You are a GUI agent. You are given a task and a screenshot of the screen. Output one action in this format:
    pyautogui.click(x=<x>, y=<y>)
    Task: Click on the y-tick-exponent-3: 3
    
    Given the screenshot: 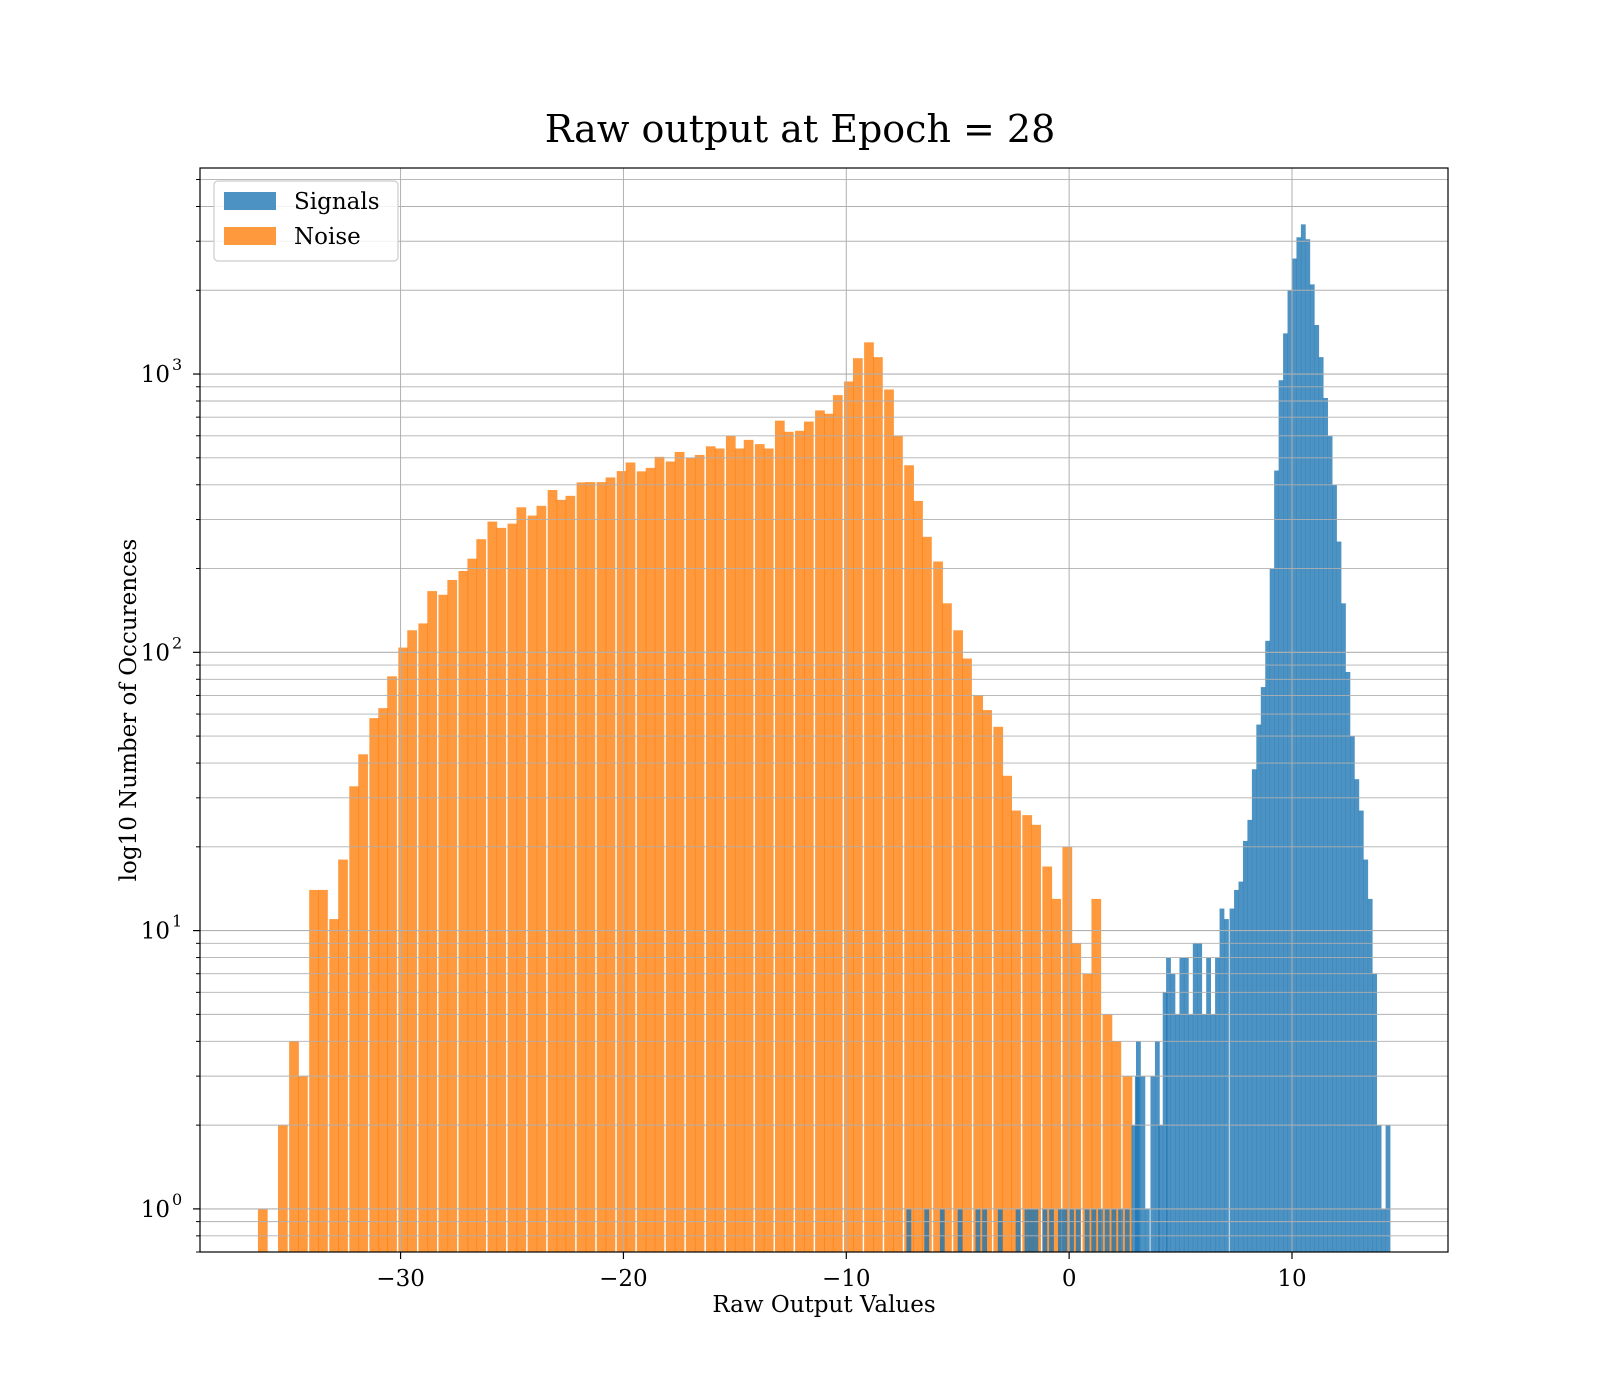 What is the action you would take?
    pyautogui.click(x=177, y=364)
    